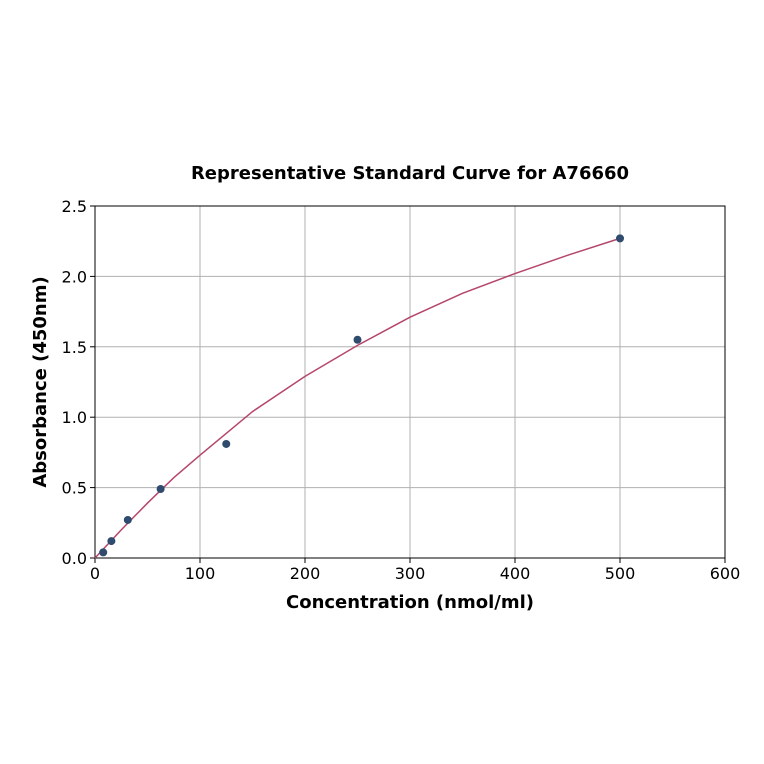 The image size is (764, 764). I want to click on y-tick-label: 2.5, so click(74, 206).